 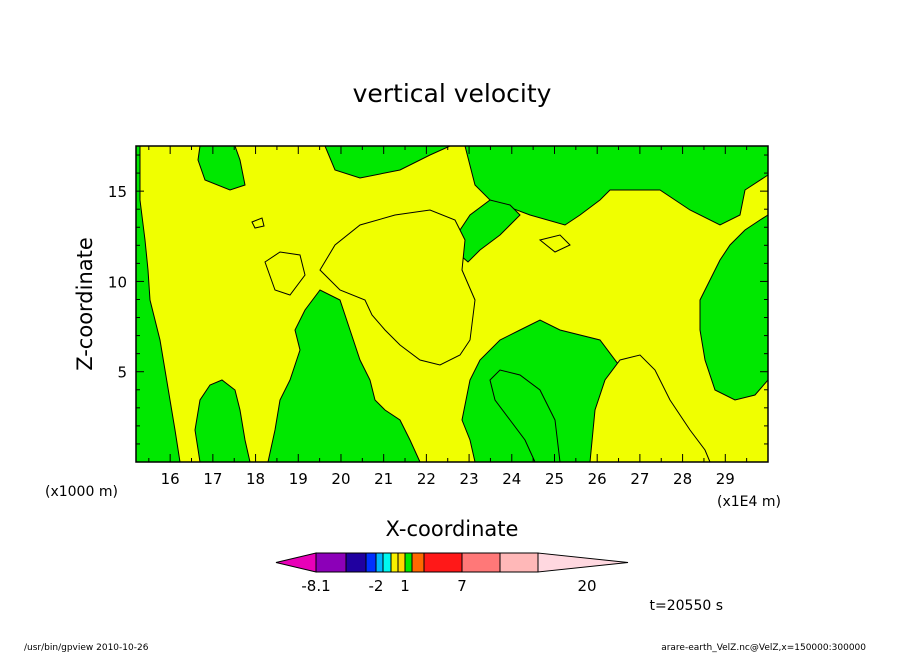 What do you see at coordinates (469, 479) in the screenshot?
I see `x-tick-label: 23` at bounding box center [469, 479].